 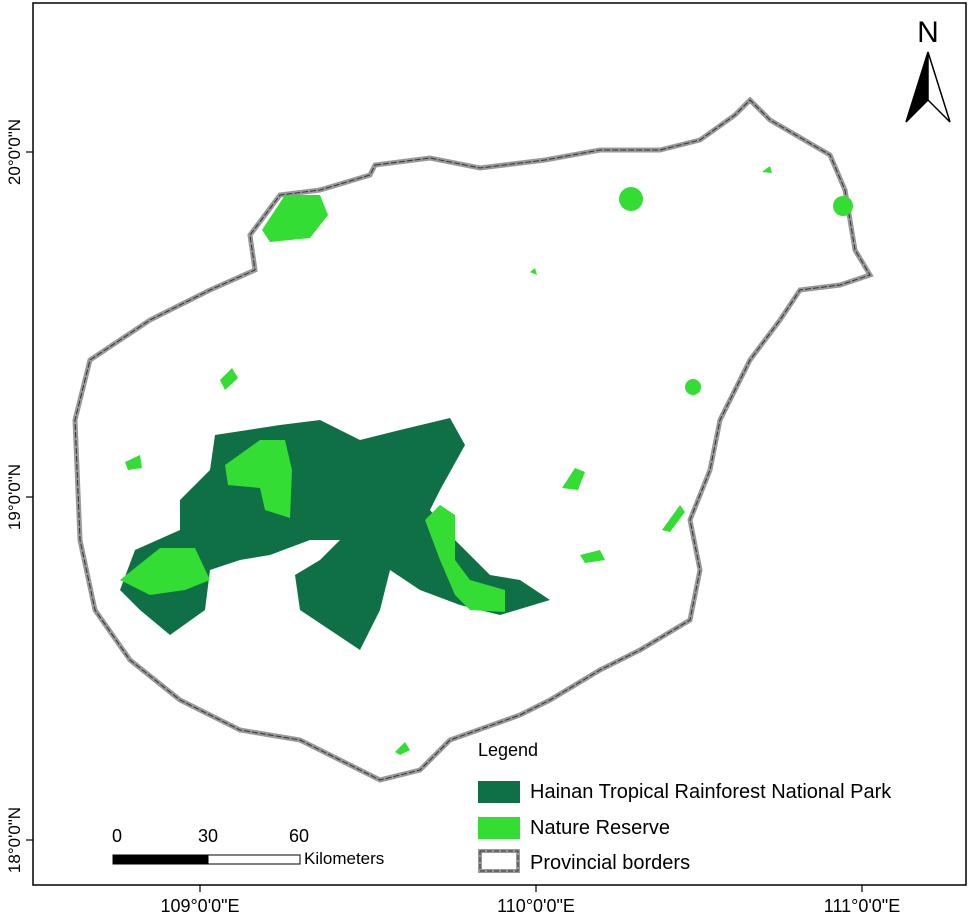 What do you see at coordinates (862, 906) in the screenshot?
I see `lon-label: 111°0'0"E` at bounding box center [862, 906].